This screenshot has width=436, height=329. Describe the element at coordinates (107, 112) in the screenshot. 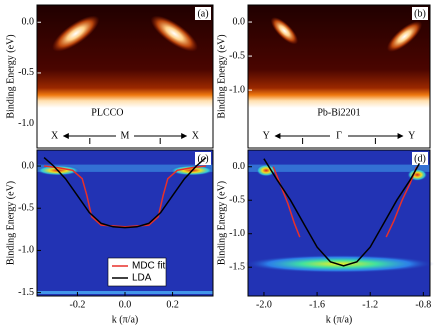

I see `sample-label: PLCCO` at that location.